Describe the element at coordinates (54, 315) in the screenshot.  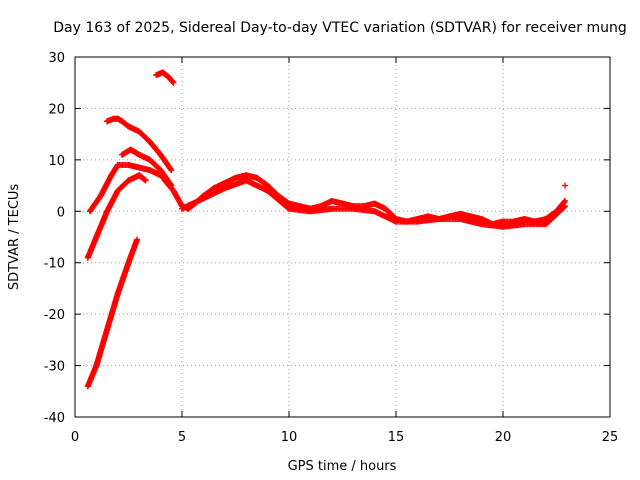
I see `y-tick-label: -20` at that location.